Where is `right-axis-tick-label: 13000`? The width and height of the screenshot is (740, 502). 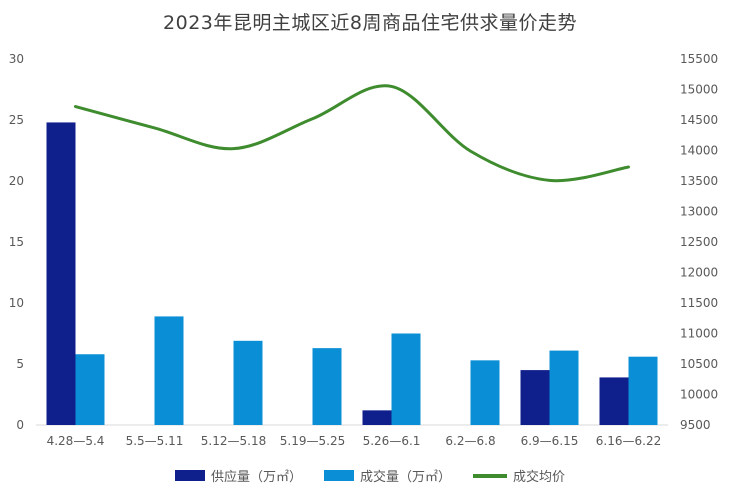
right-axis-tick-label: 13000 is located at coordinates (699, 212).